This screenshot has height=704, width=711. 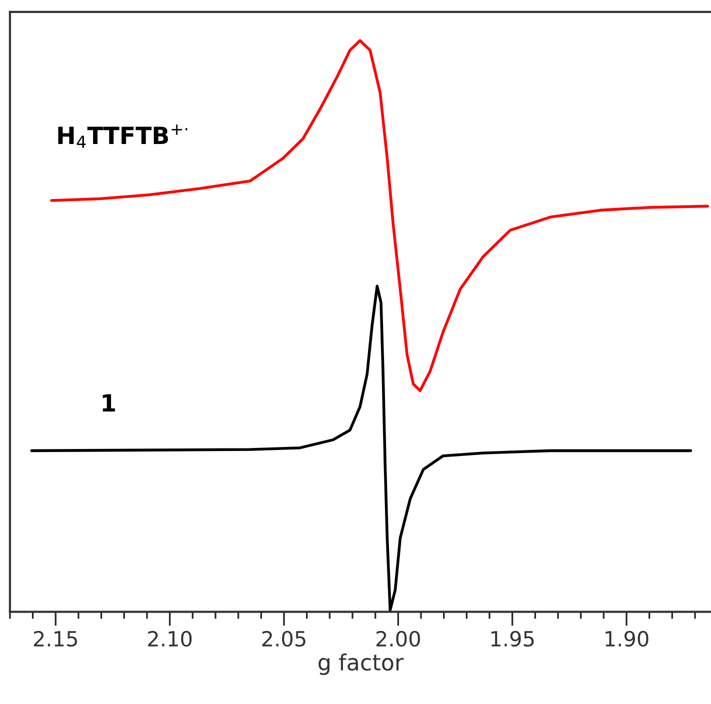 I want to click on x-tick-label: 2.00, so click(x=398, y=638).